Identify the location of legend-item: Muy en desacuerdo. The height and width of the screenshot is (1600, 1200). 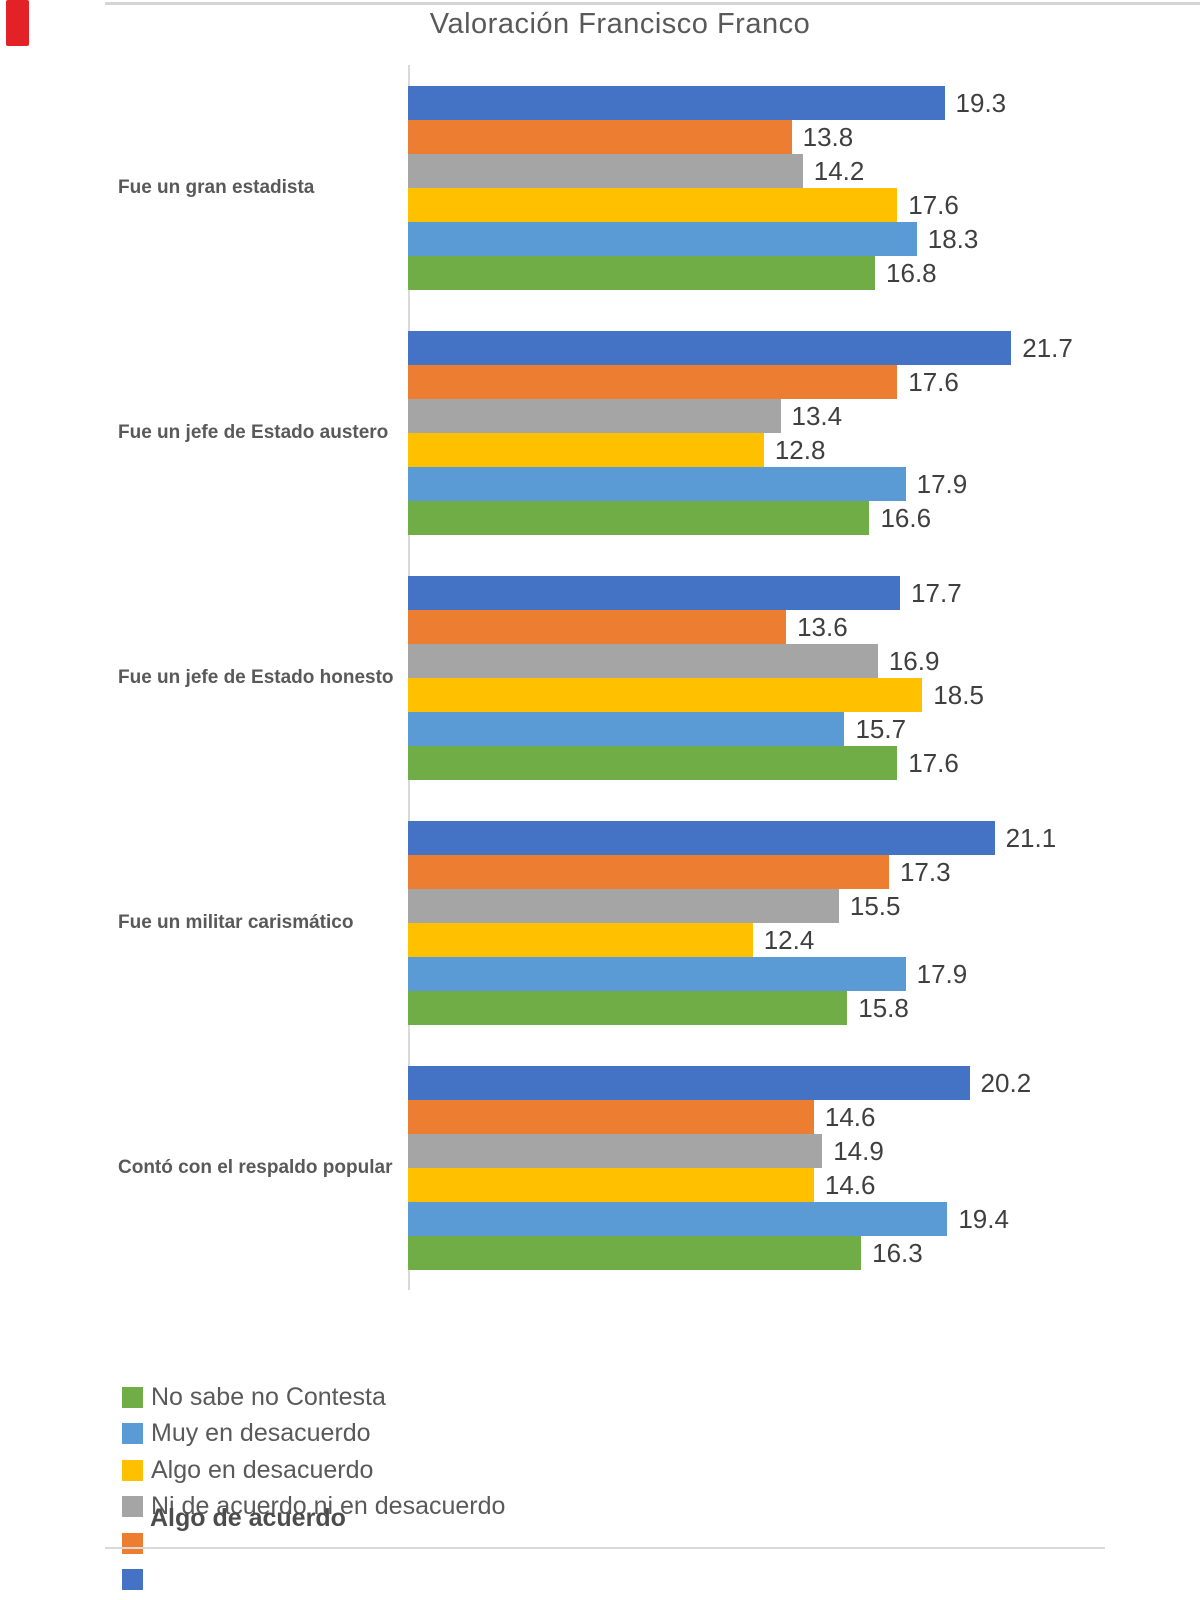
(246, 1434).